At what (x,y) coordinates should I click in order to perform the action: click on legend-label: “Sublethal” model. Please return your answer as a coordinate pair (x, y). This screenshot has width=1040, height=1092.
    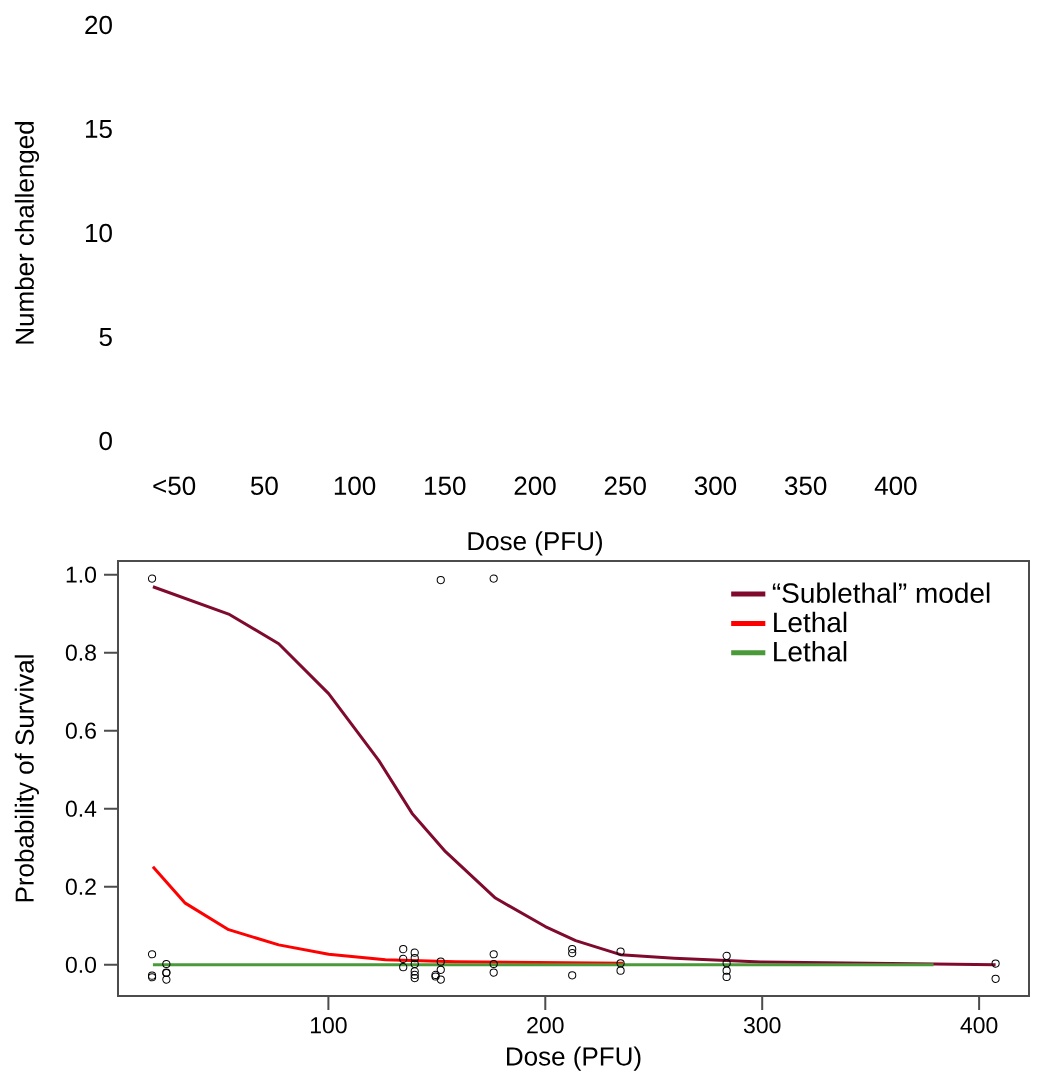
    Looking at the image, I should click on (881, 593).